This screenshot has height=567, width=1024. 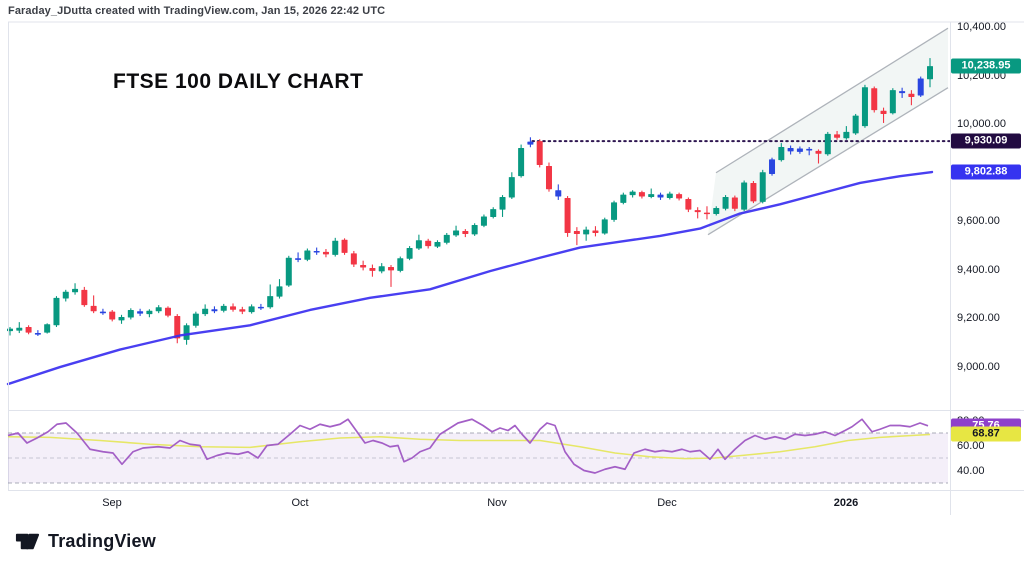 I want to click on trend-channel-lower-line, so click(x=828, y=161).